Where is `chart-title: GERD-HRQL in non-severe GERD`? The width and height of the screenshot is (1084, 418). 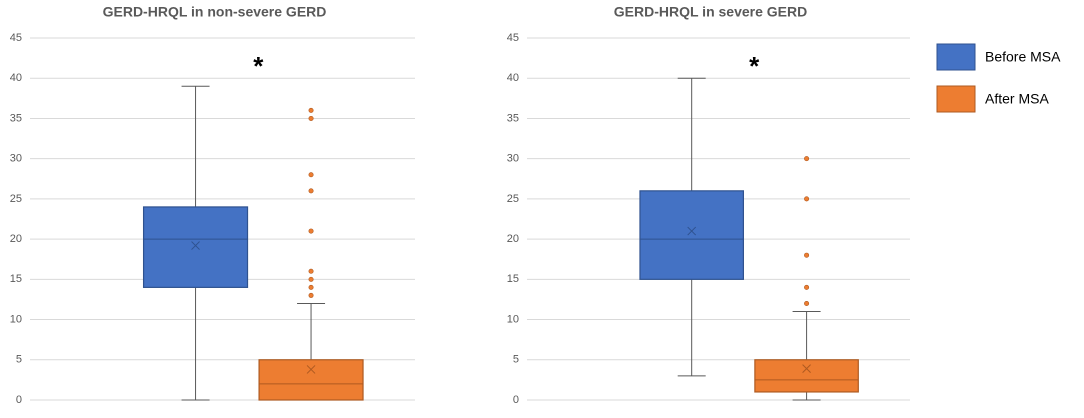 chart-title: GERD-HRQL in non-severe GERD is located at coordinates (215, 12).